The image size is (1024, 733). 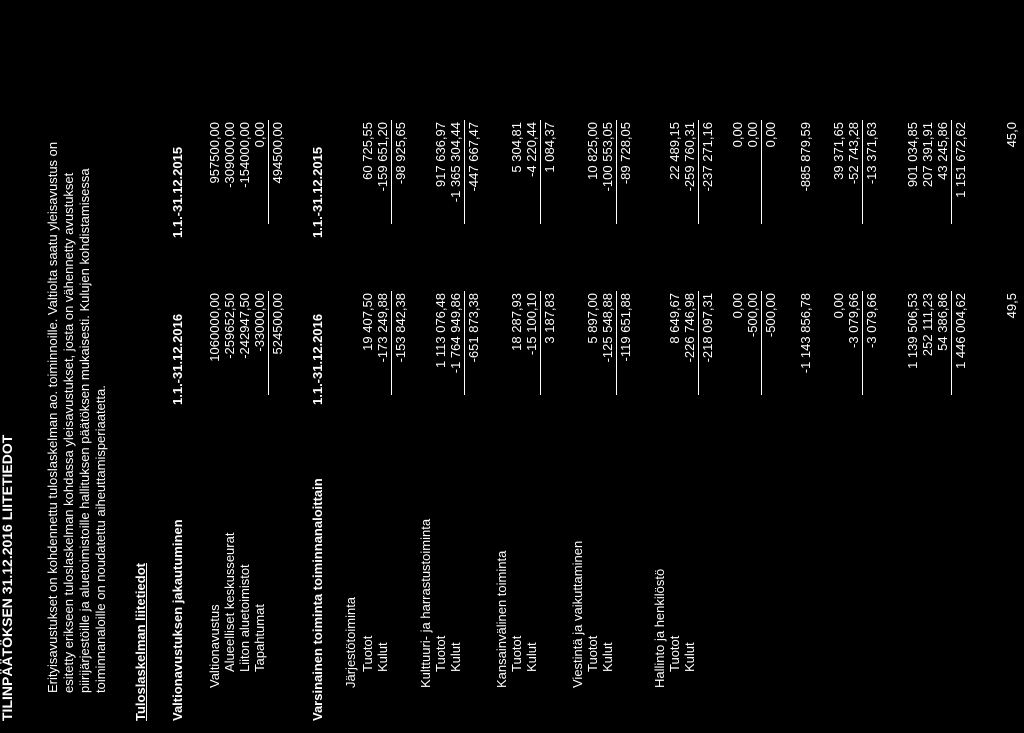 What do you see at coordinates (7, 577) in the screenshot?
I see `page-title: TILINPÄÄTÖKSEN 31.12.2016 LIITETIEDOT` at bounding box center [7, 577].